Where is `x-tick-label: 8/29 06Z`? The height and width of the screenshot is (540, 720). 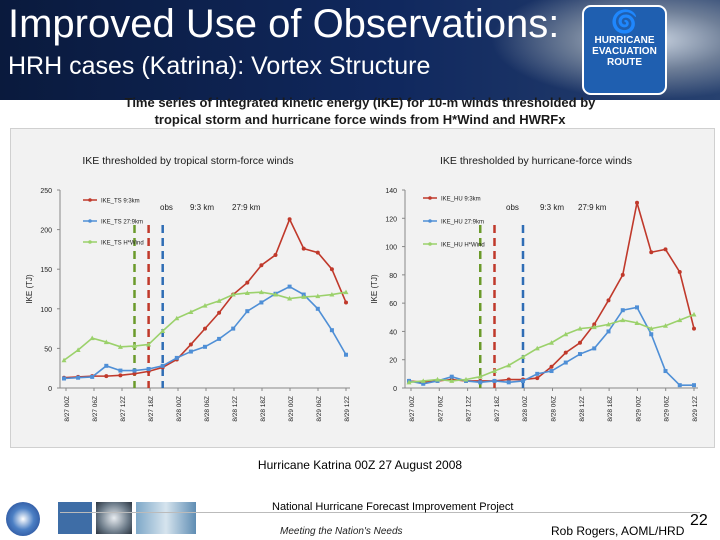 x-tick-label: 8/29 06Z is located at coordinates (319, 409).